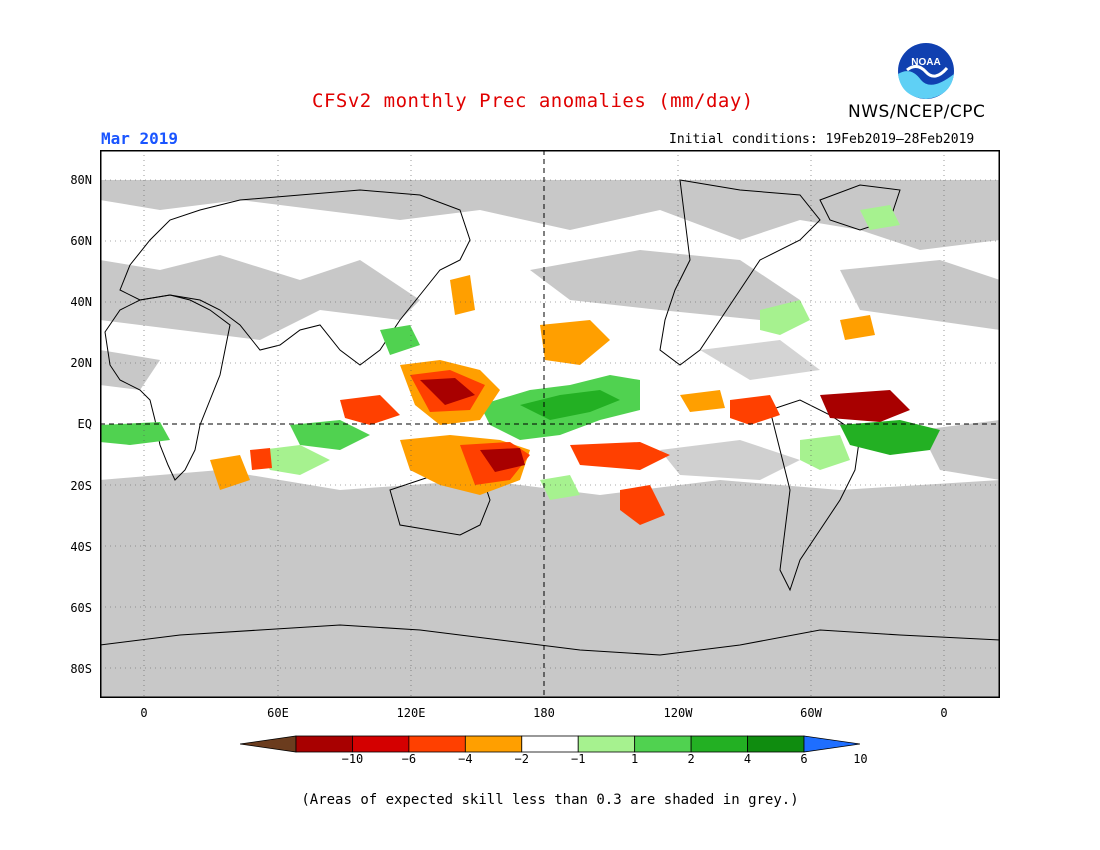 The width and height of the screenshot is (1100, 850). What do you see at coordinates (926, 71) in the screenshot?
I see `noaa-logo-icon: NOAA` at bounding box center [926, 71].